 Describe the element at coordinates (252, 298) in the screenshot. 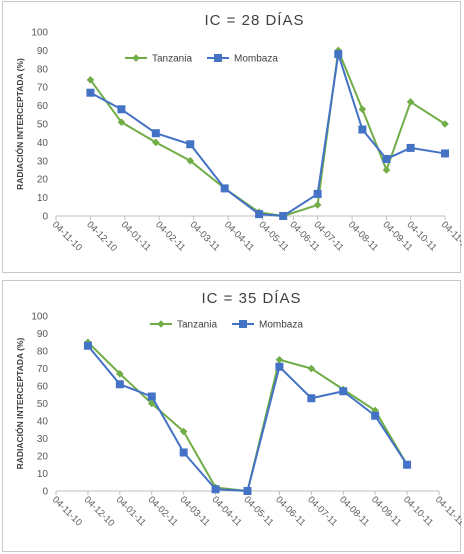

I see `chart-title: IC = 35 DÍAS` at that location.